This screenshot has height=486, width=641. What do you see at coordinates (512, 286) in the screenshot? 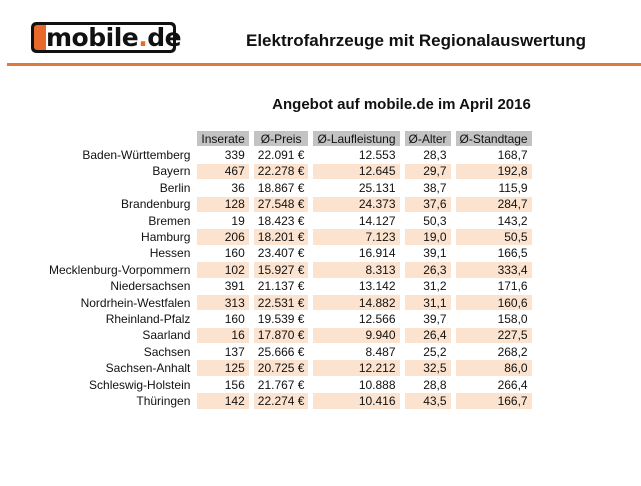
I see `cell-value: 171,6` at bounding box center [512, 286].